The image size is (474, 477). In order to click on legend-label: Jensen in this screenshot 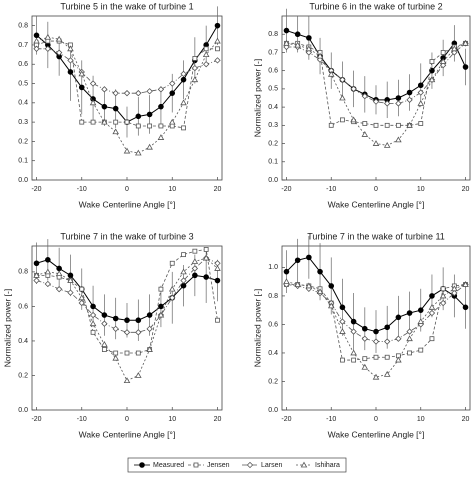, I will do `click(218, 465)`.